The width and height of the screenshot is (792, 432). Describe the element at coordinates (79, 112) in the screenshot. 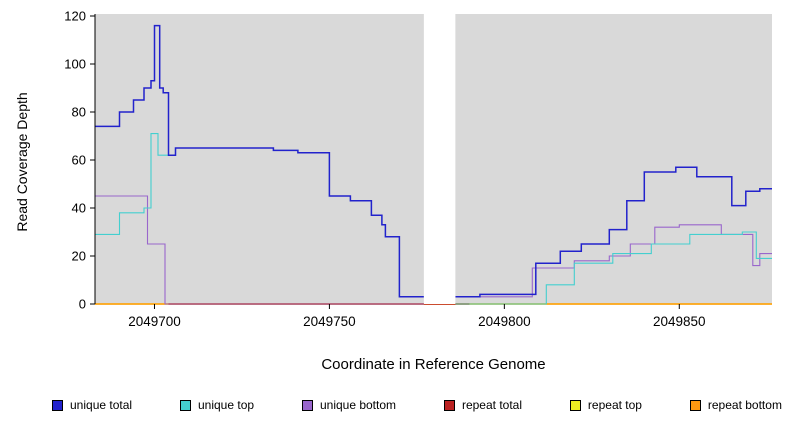

I see `y-tick-label: 80` at that location.